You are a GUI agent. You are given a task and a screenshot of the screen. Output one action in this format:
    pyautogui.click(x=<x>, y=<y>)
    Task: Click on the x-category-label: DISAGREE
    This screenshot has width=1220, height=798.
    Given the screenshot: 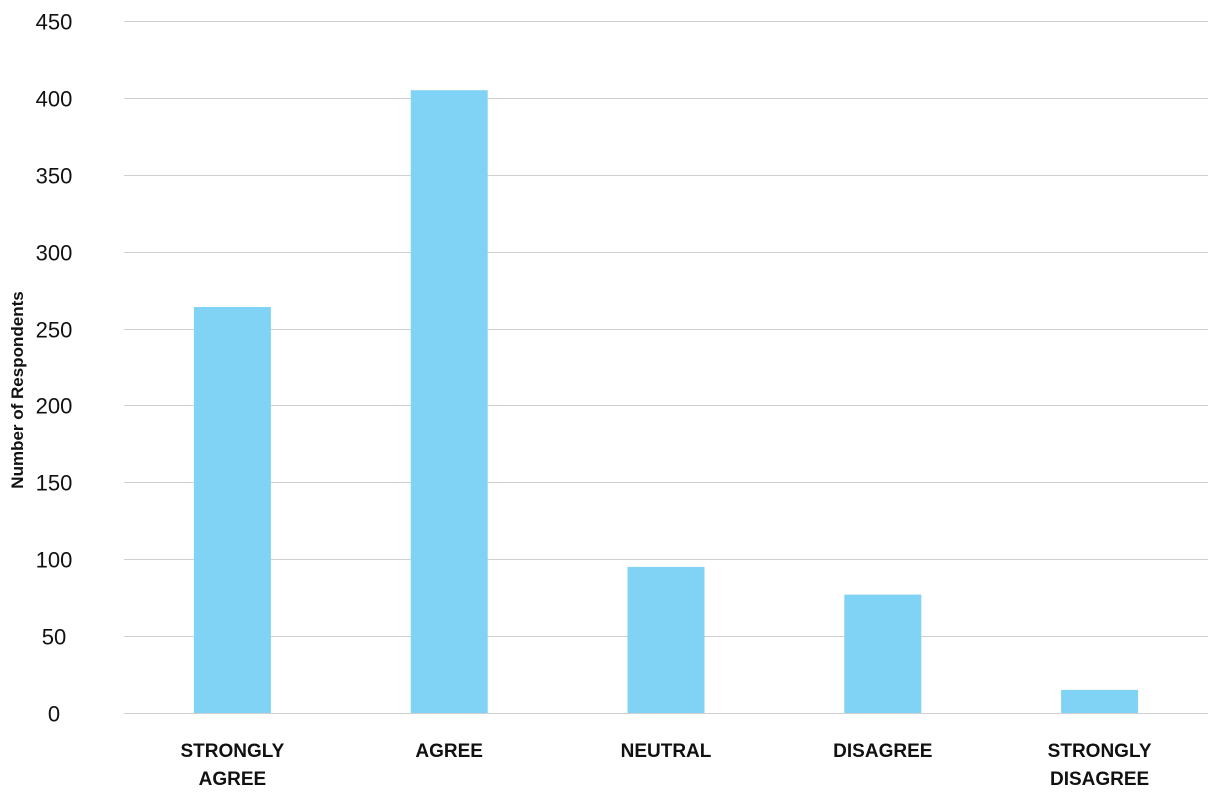 What is the action you would take?
    pyautogui.click(x=882, y=751)
    